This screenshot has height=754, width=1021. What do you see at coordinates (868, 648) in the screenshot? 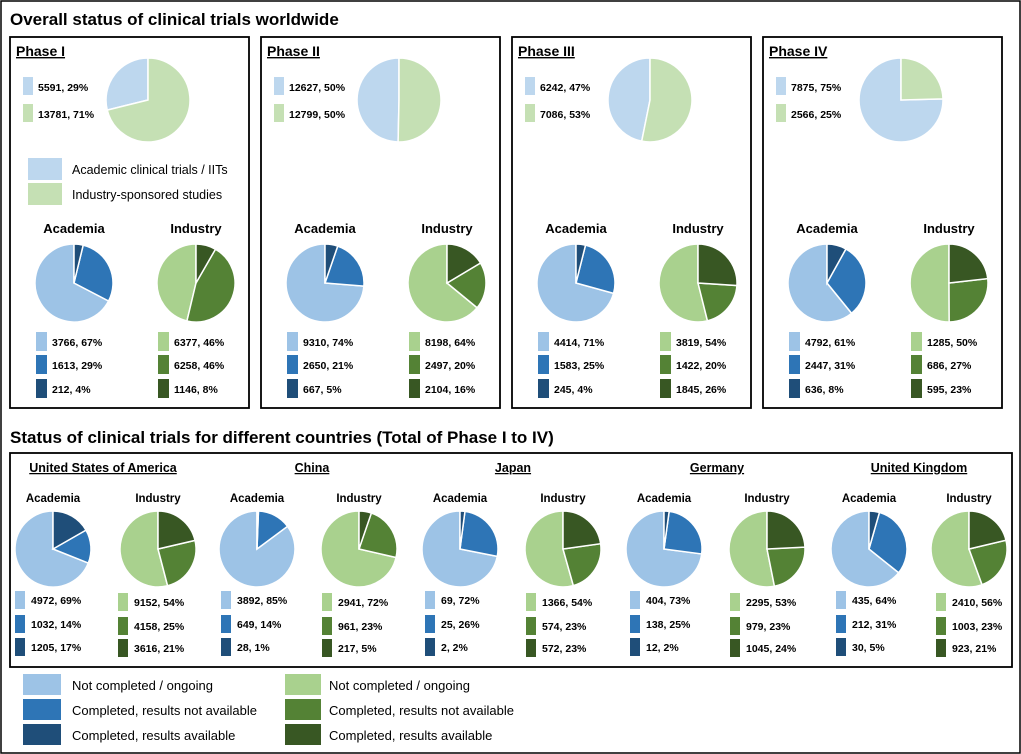
I see `academia-label-2: 30, 5%` at bounding box center [868, 648].